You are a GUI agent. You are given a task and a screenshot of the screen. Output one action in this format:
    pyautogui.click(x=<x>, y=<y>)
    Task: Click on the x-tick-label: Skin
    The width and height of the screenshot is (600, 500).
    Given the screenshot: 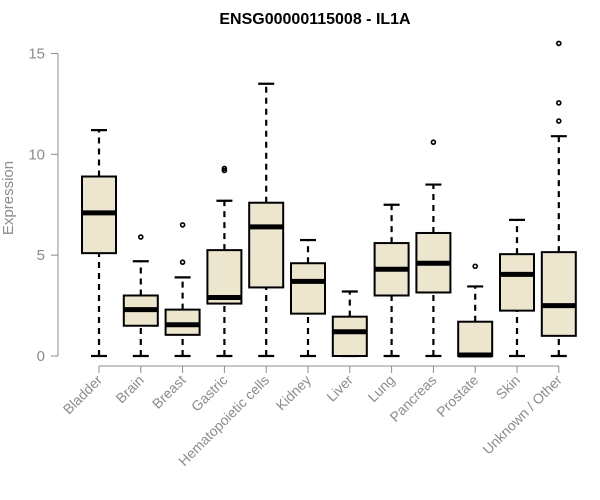 What is the action you would take?
    pyautogui.click(x=508, y=387)
    